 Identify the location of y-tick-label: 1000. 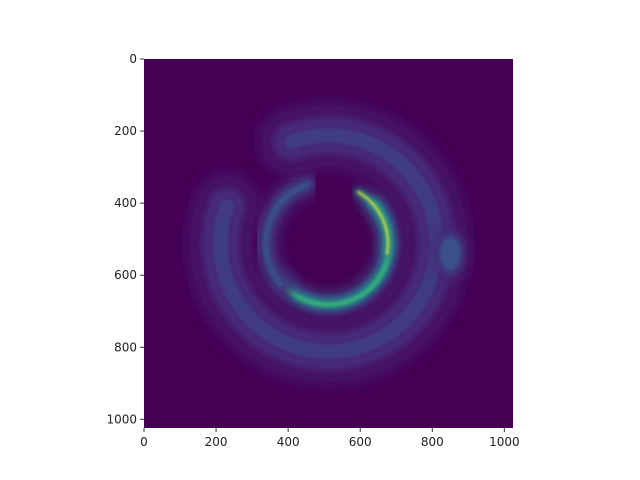
(121, 419).